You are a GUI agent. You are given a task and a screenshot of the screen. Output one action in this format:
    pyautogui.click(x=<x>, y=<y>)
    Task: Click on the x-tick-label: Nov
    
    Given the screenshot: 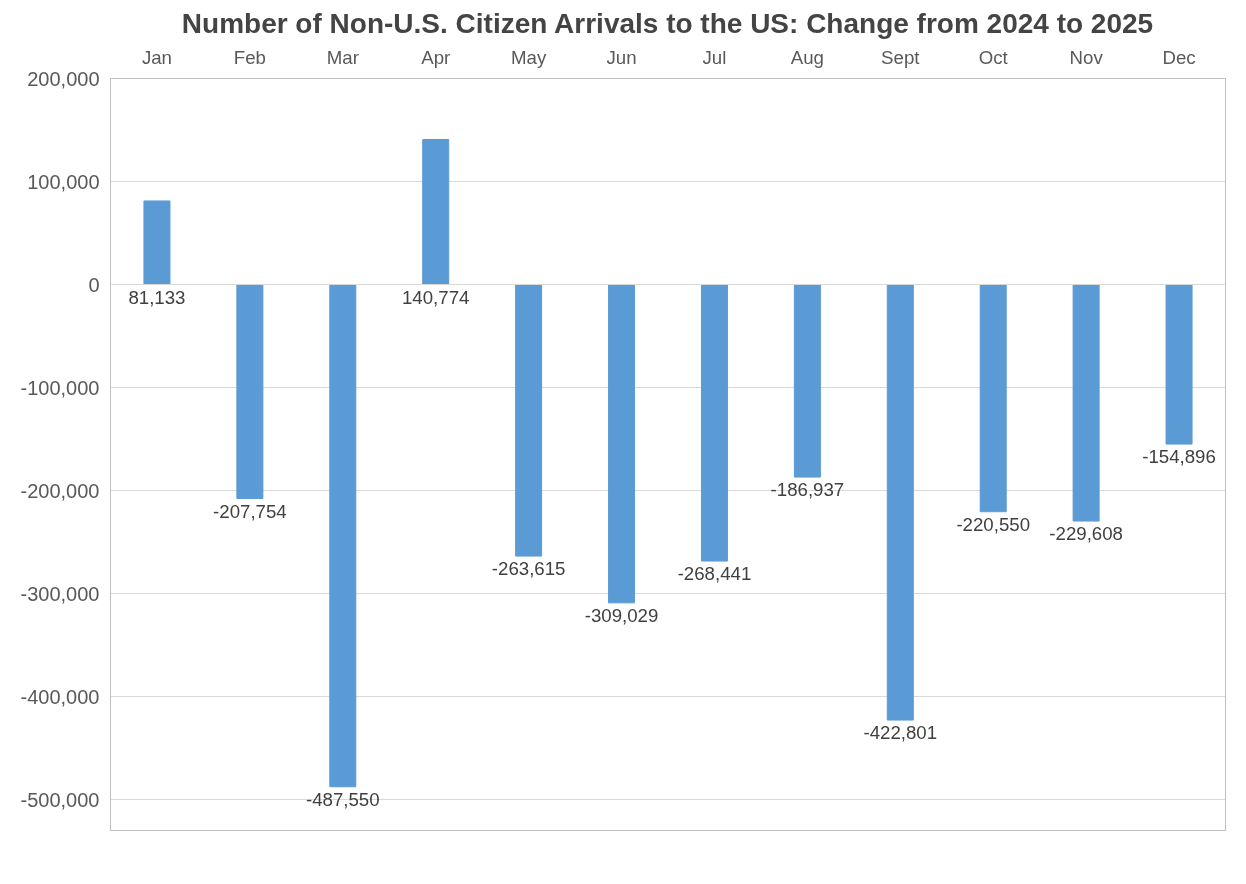 What is the action you would take?
    pyautogui.click(x=1086, y=57)
    